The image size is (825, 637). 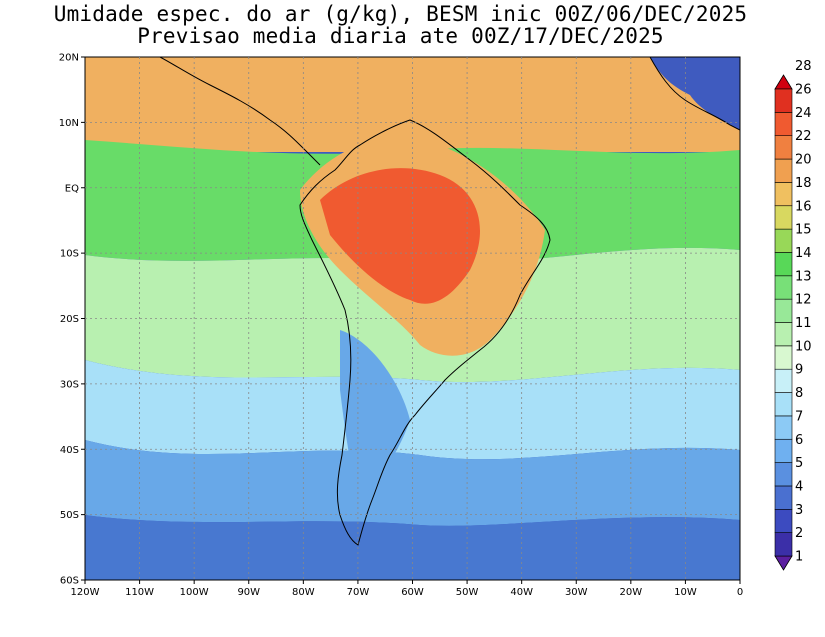 What do you see at coordinates (69, 581) in the screenshot?
I see `lat-label: 60S` at bounding box center [69, 581].